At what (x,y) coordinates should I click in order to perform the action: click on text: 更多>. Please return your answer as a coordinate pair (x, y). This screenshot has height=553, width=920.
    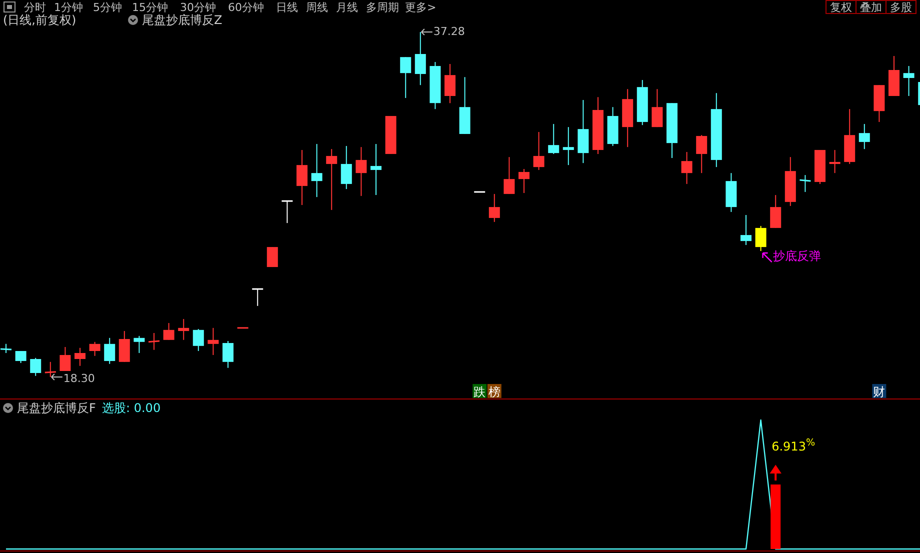
    Looking at the image, I should click on (420, 7).